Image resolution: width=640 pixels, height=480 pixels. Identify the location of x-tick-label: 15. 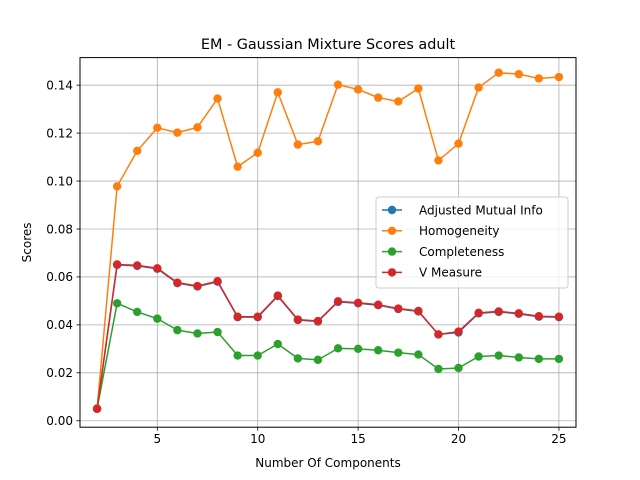
(357, 439).